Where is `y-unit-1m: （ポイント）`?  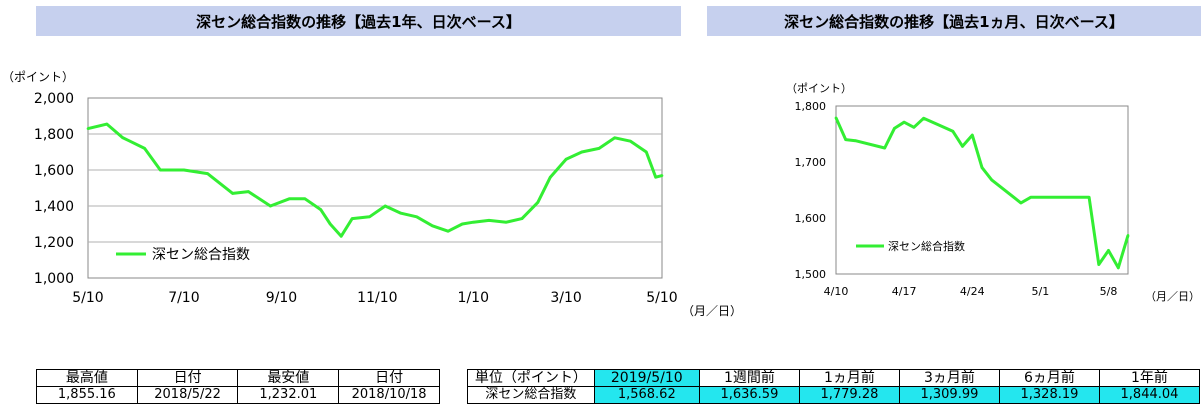
y-unit-1m: （ポイント） is located at coordinates (819, 88).